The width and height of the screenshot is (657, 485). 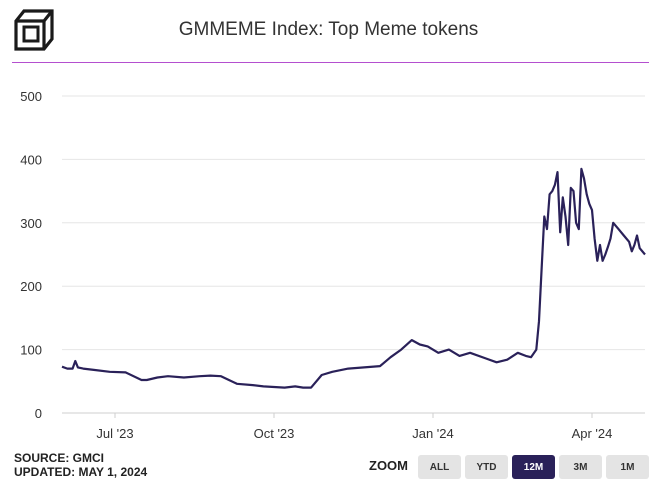 I want to click on y-tick-label: 300, so click(x=31, y=223).